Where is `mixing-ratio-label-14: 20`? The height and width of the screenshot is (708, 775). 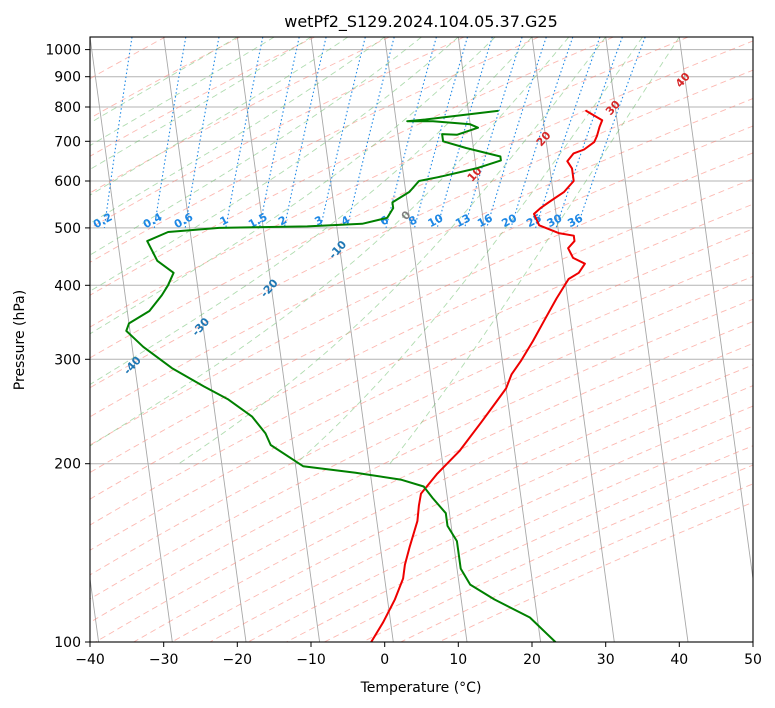
mixing-ratio-label-14: 20 is located at coordinates (509, 220).